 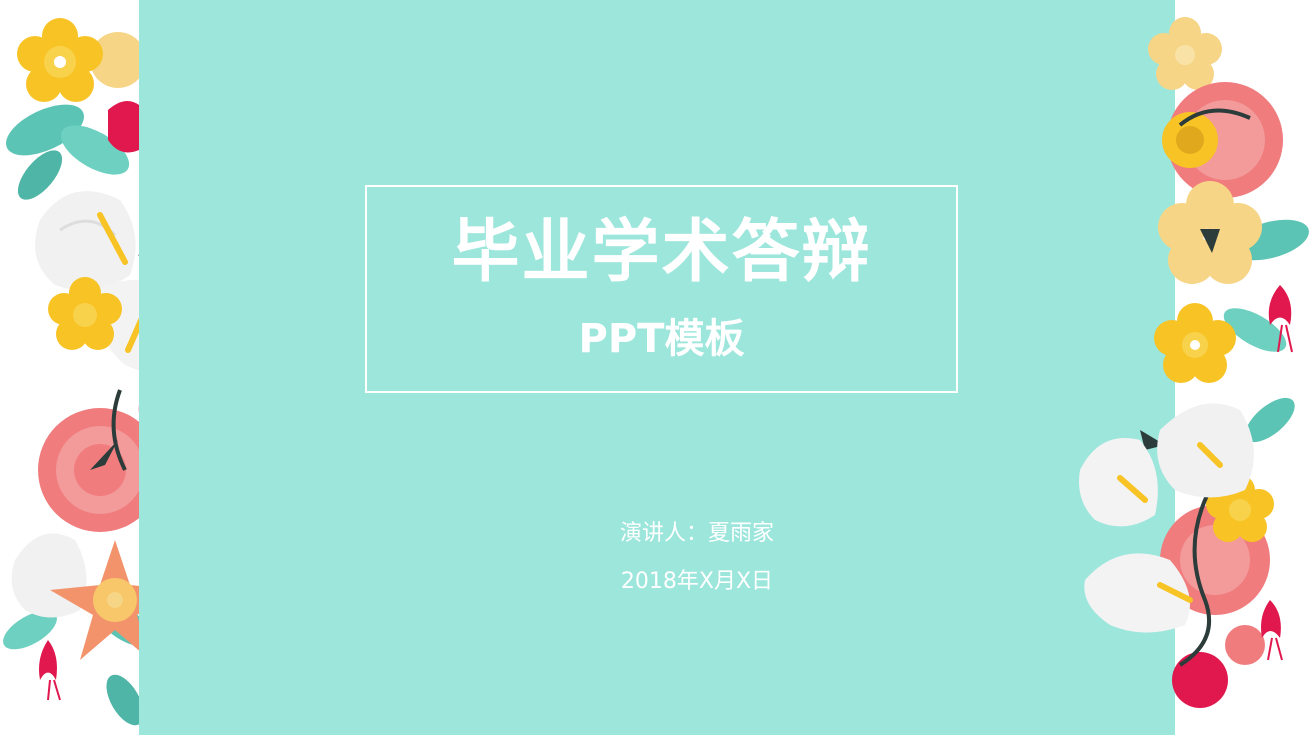 I want to click on date-label: 2018年X月X日, so click(x=697, y=581).